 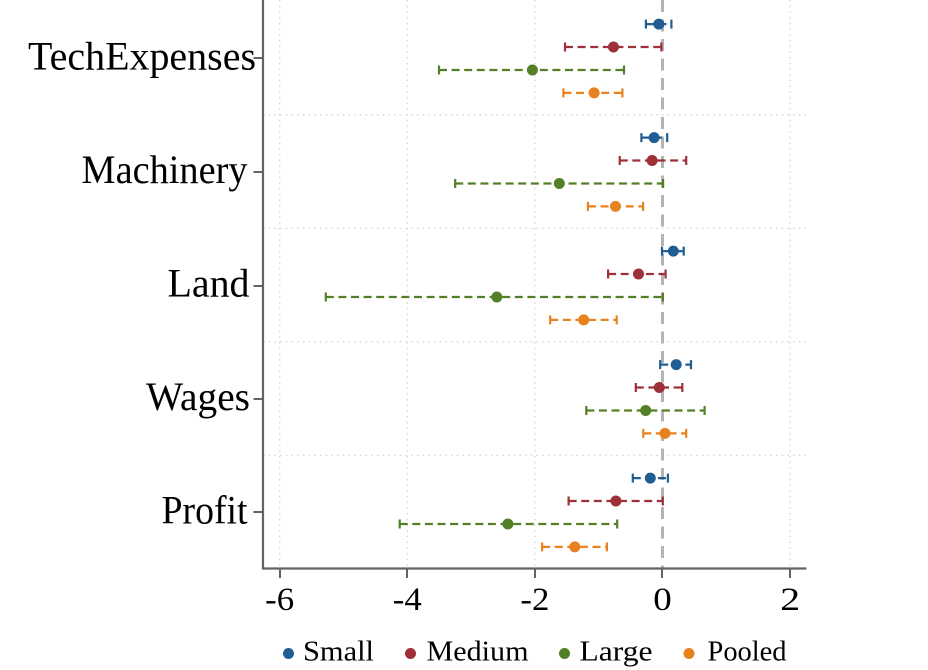 I want to click on svg-text: Land, so click(x=209, y=283).